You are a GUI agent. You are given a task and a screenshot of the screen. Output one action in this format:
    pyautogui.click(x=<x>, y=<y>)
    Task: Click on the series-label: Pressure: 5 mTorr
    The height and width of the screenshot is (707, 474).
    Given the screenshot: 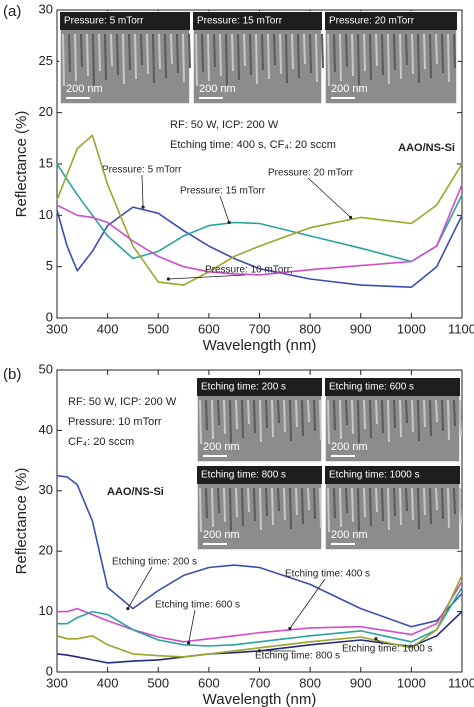 What is the action you would take?
    pyautogui.click(x=142, y=170)
    